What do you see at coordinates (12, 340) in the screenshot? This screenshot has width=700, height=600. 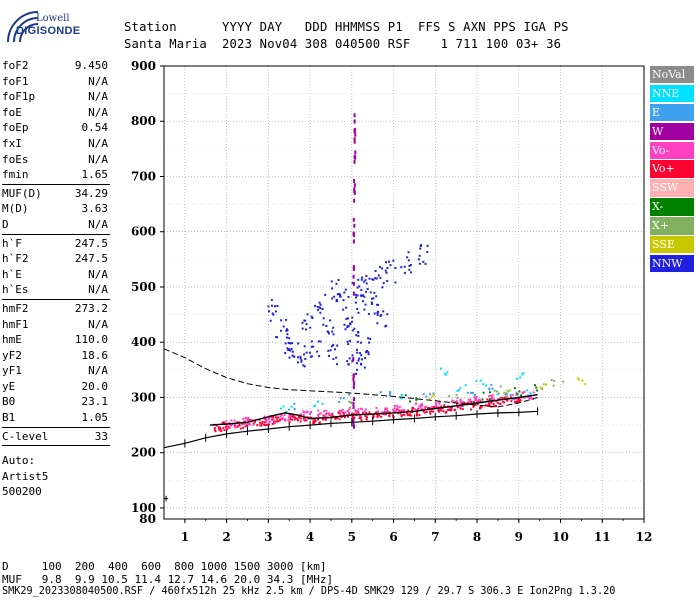 I see `param-label: hmE` at bounding box center [12, 340].